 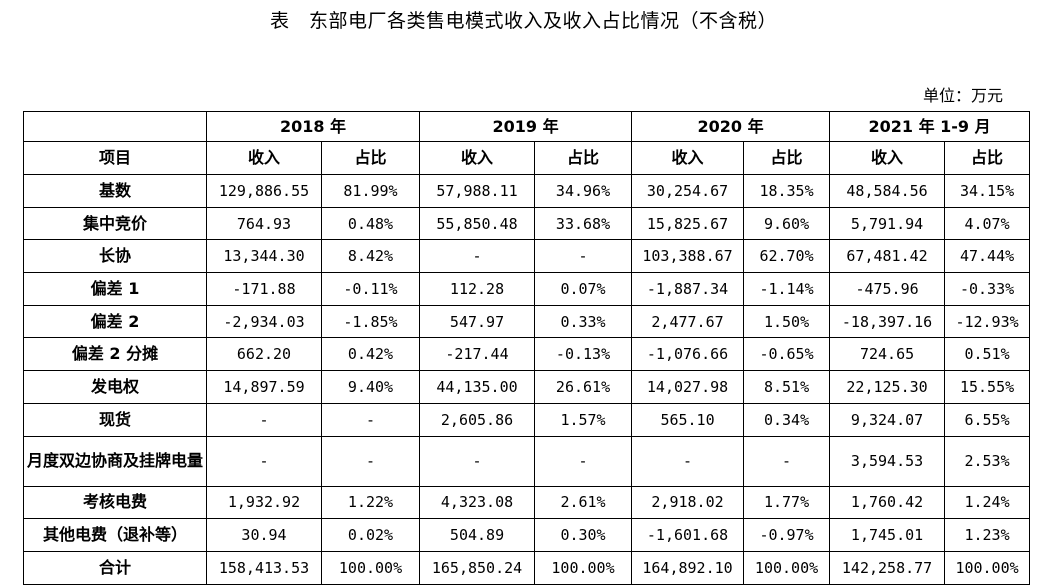 What do you see at coordinates (887, 256) in the screenshot?
I see `income-cell: 67,481.42` at bounding box center [887, 256].